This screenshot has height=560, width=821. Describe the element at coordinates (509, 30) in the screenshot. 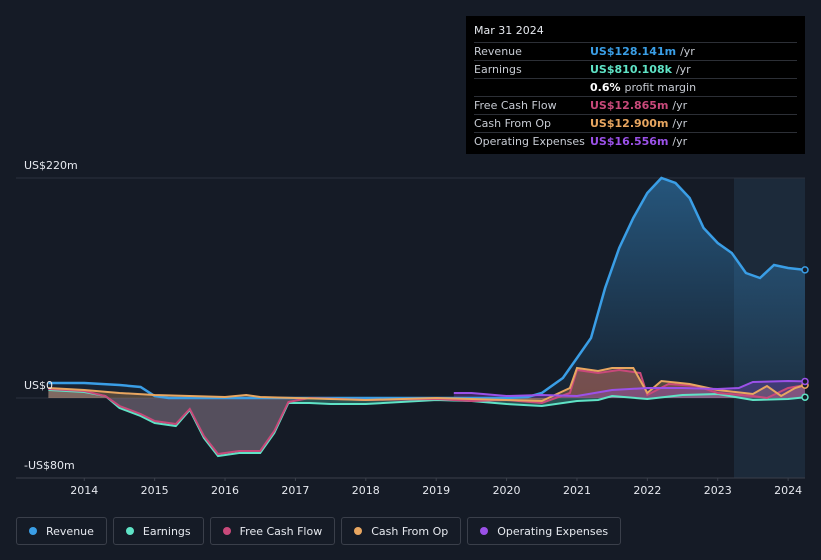

I see `tooltip-date: Mar 31 2024` at that location.